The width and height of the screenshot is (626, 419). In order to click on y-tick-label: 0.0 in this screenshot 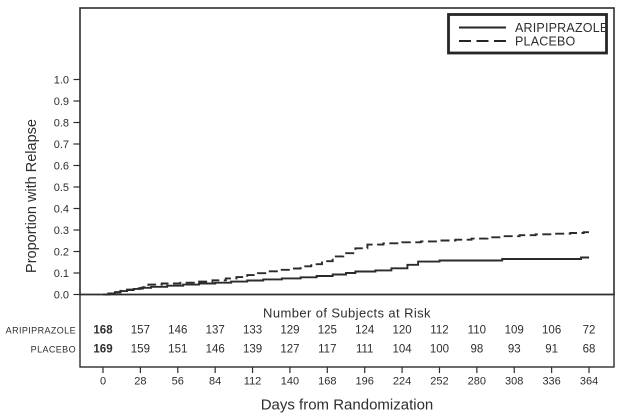, I will do `click(61, 295)`.